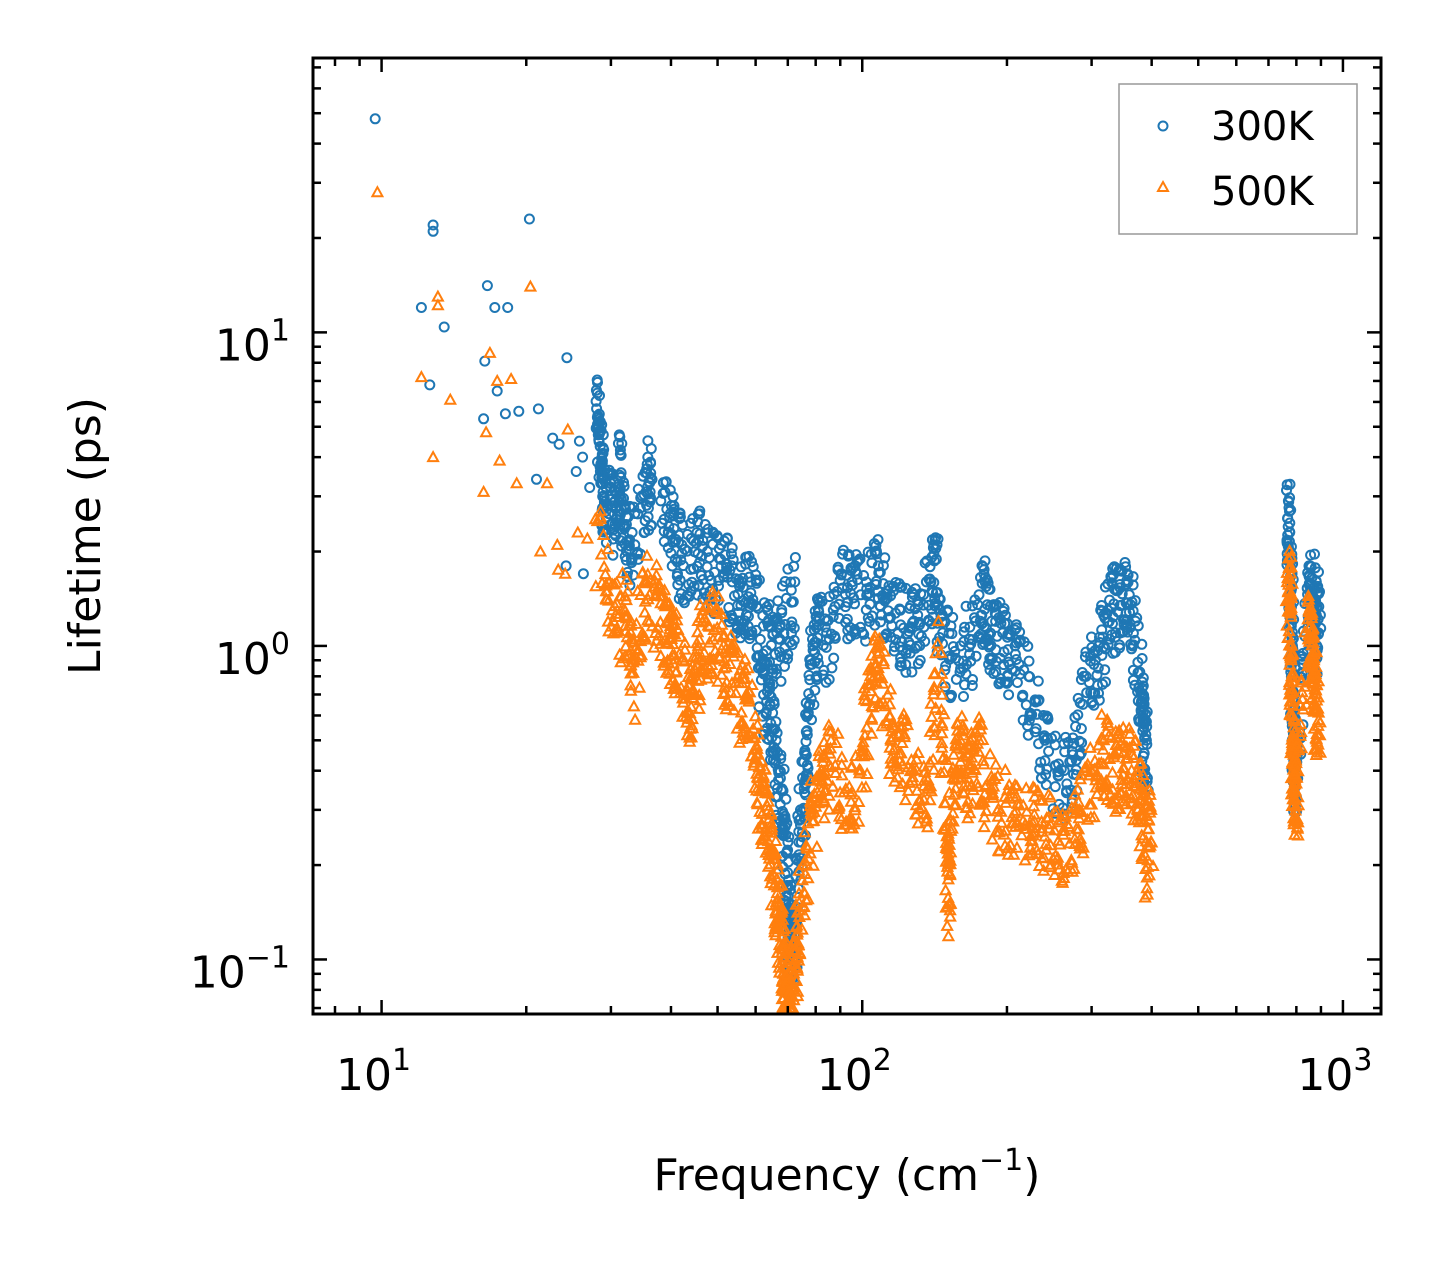  What do you see at coordinates (252, 656) in the screenshot?
I see `y-tick-label-1: 100` at bounding box center [252, 656].